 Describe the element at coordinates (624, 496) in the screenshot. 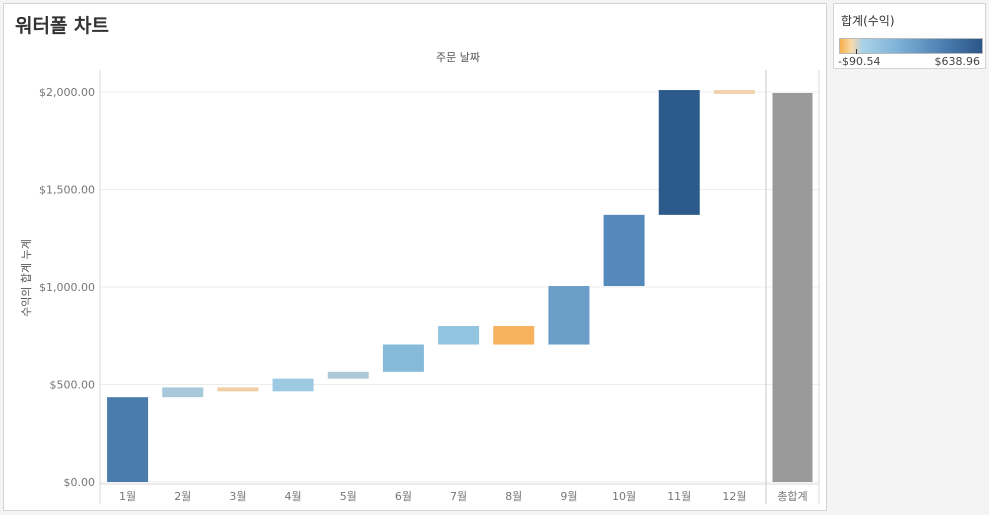

I see `x-tick-label: 10월` at that location.